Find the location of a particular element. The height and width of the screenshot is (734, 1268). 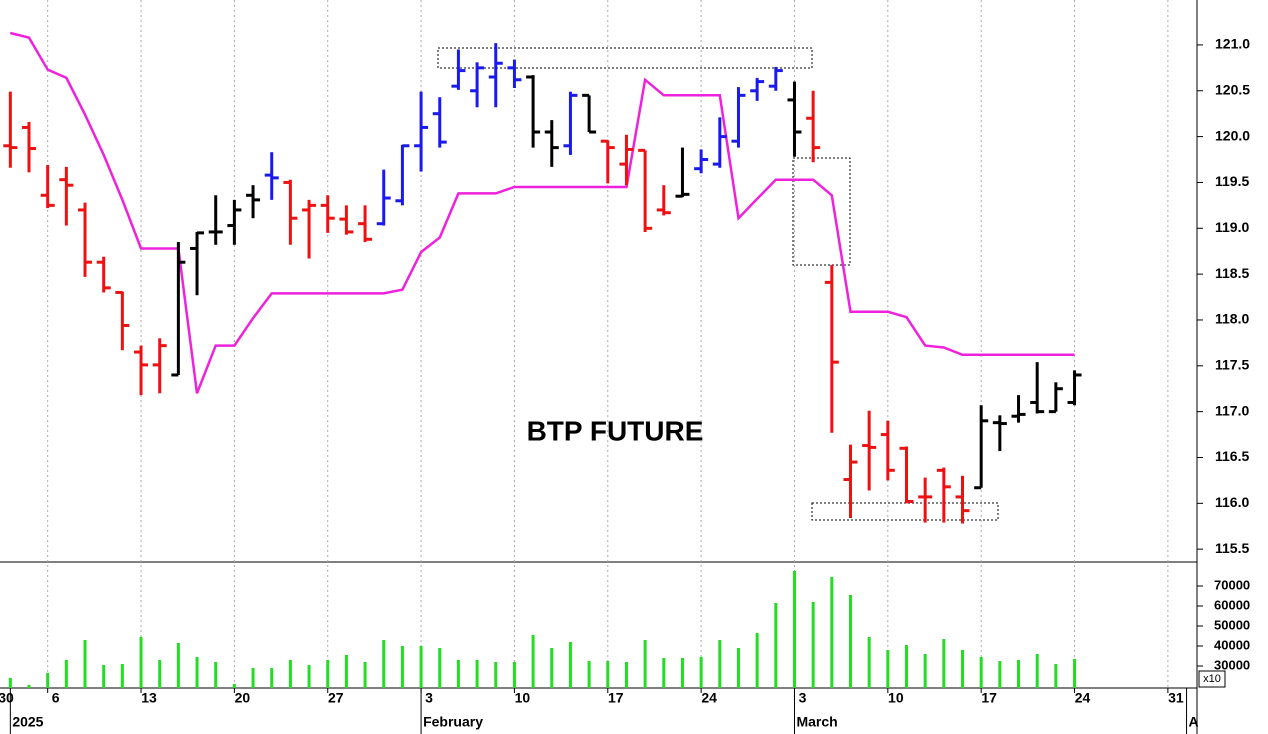

y-tick-label: 116.5 is located at coordinates (1232, 456).